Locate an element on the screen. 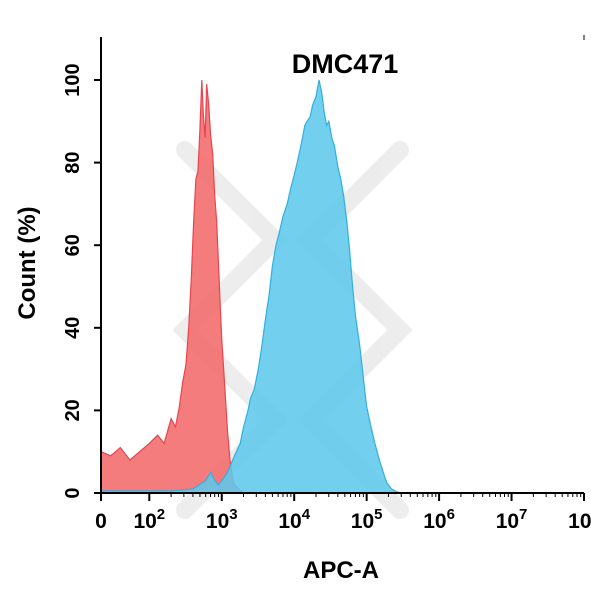  x-tick-label: 10⁸ is located at coordinates (579, 519).